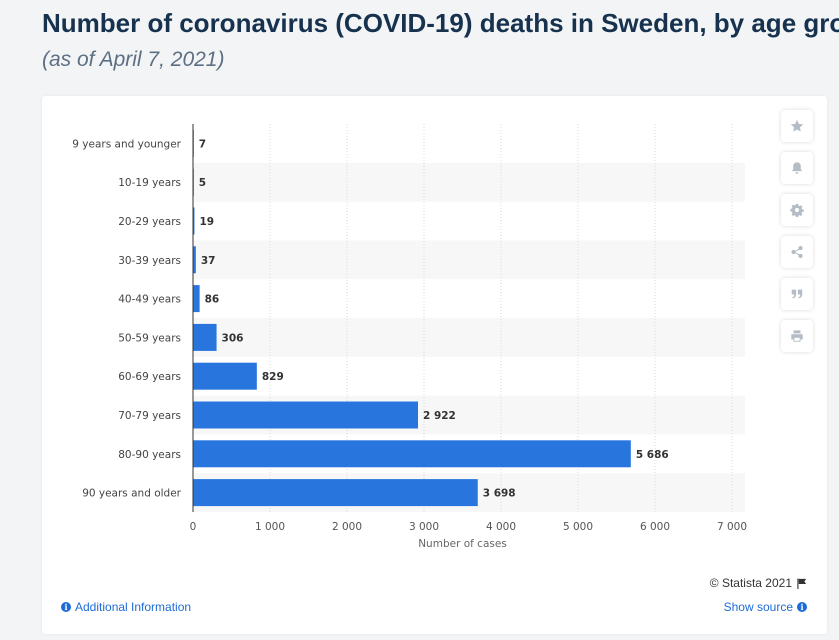 The height and width of the screenshot is (640, 839). I want to click on favorite-button, so click(797, 126).